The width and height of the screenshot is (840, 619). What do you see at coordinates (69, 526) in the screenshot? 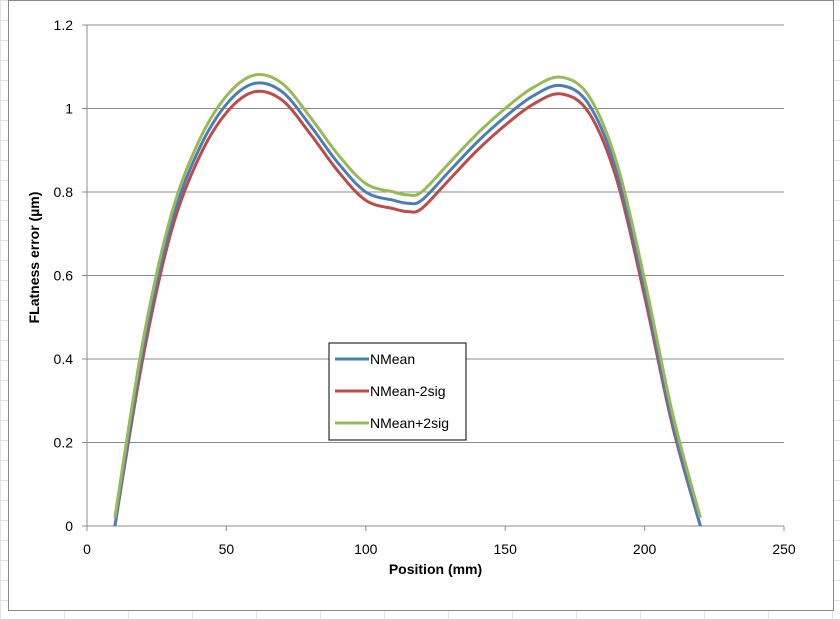
I see `y-tick-label: 0` at bounding box center [69, 526].